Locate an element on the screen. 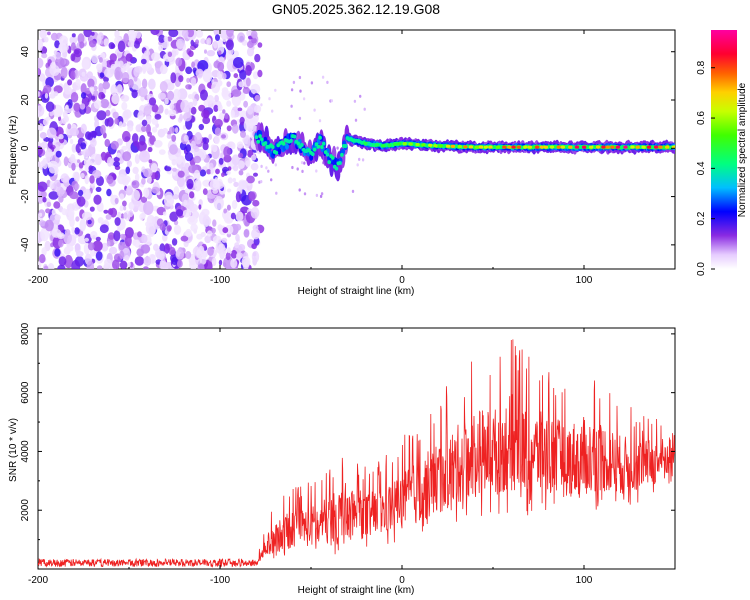 The height and width of the screenshot is (600, 750). y-tick-label: 40 is located at coordinates (25, 52).